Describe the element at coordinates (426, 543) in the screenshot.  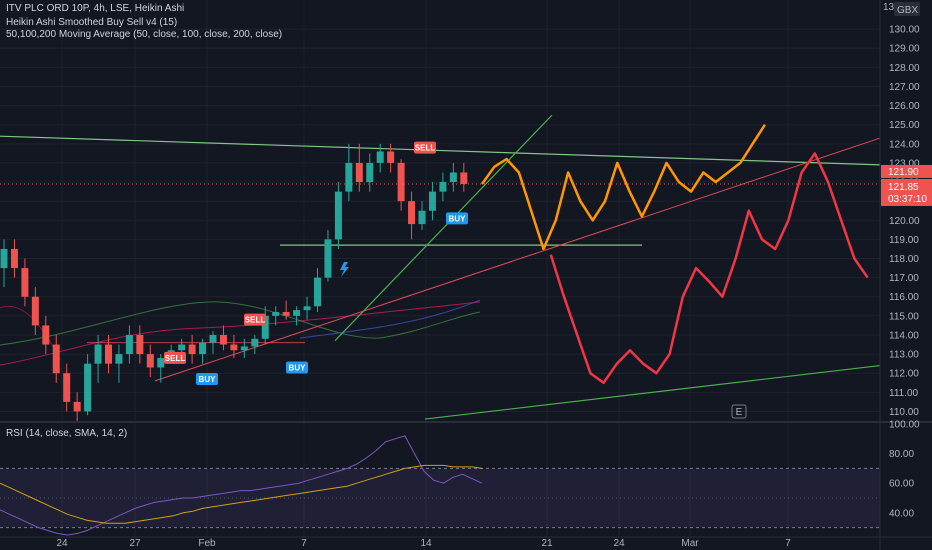
I see `time-tick-label: 14` at that location.